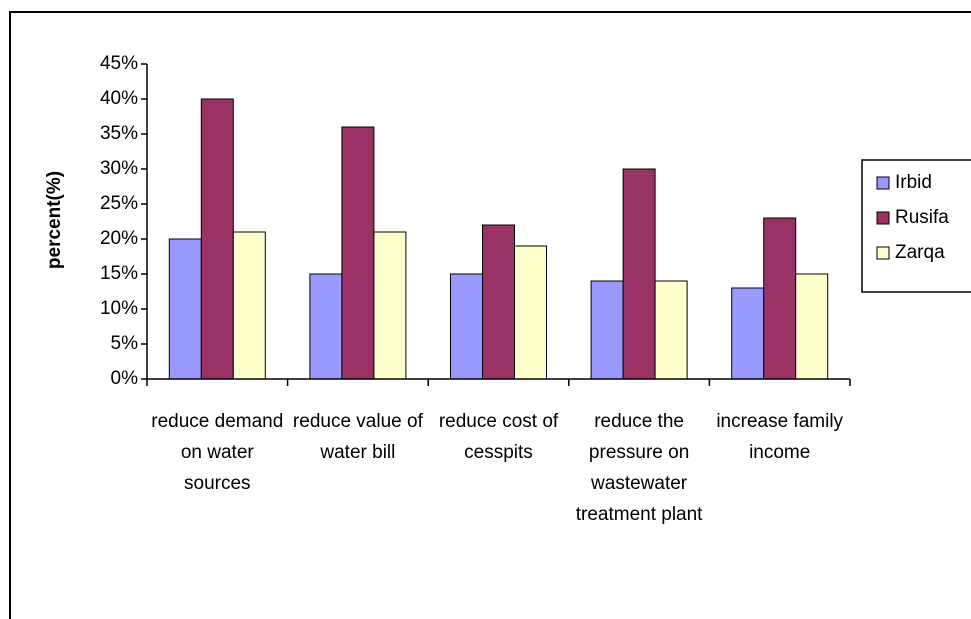 Image resolution: width=971 pixels, height=619 pixels. What do you see at coordinates (119, 63) in the screenshot?
I see `y-tick-label: 45%` at bounding box center [119, 63].